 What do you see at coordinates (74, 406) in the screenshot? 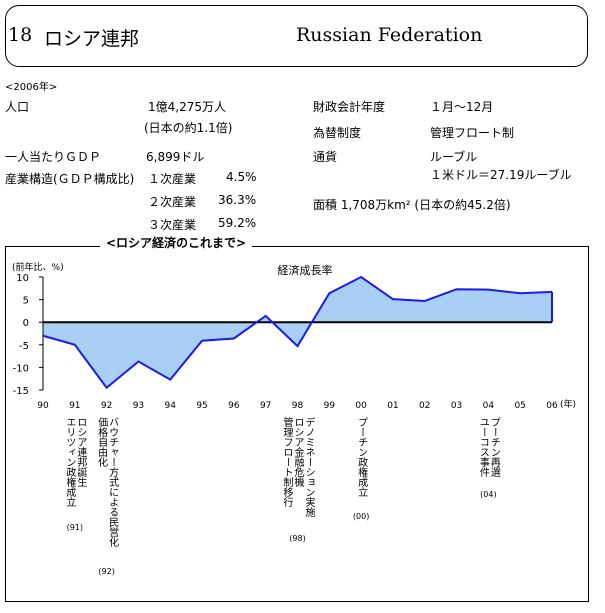
I see `x-tick-label: 91` at bounding box center [74, 406].